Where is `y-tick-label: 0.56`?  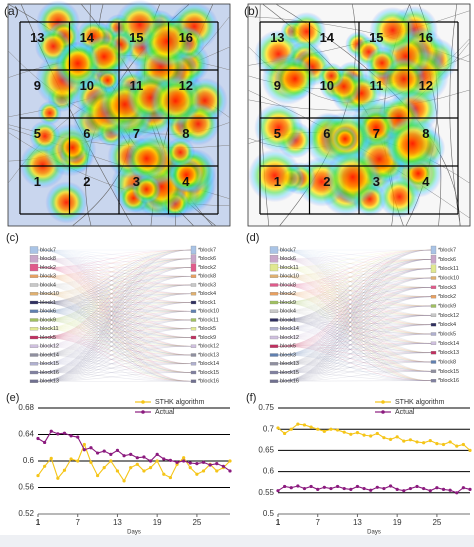 y-tick-label: 0.56 is located at coordinates (26, 487).